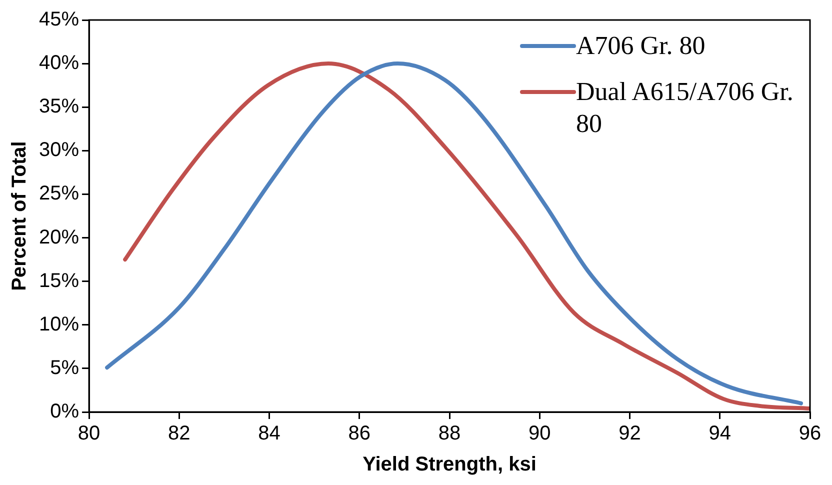 This screenshot has width=832, height=485. Describe the element at coordinates (59, 107) in the screenshot. I see `y-tick-label: 35%` at that location.